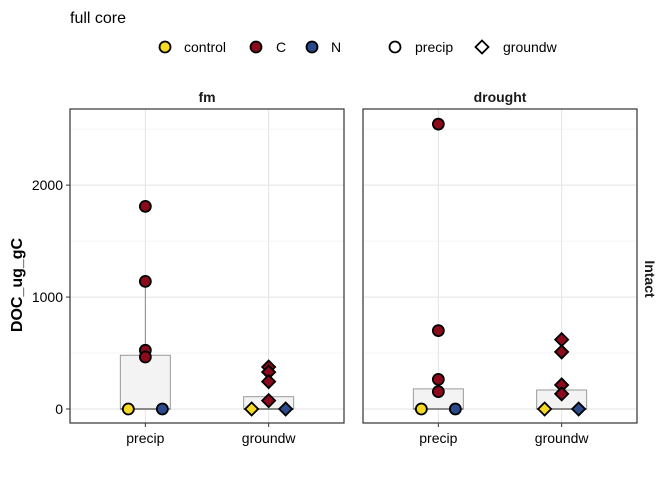  What do you see at coordinates (650, 279) in the screenshot?
I see `row-strip-label: Intact` at bounding box center [650, 279].